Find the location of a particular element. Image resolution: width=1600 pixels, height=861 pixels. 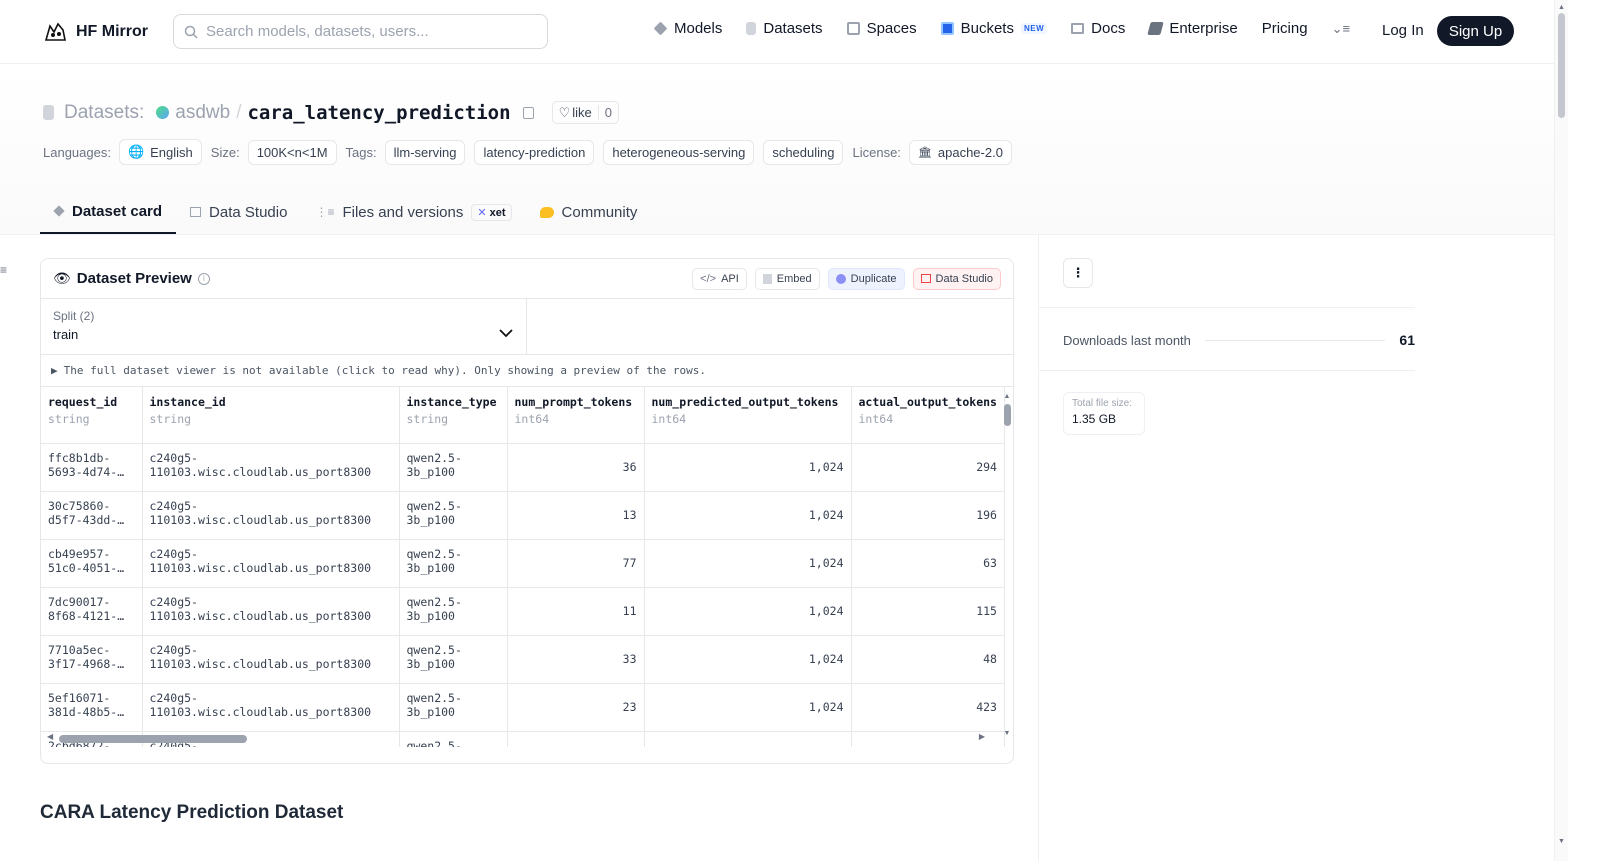

xet-badge: ✕ xet is located at coordinates (491, 212).